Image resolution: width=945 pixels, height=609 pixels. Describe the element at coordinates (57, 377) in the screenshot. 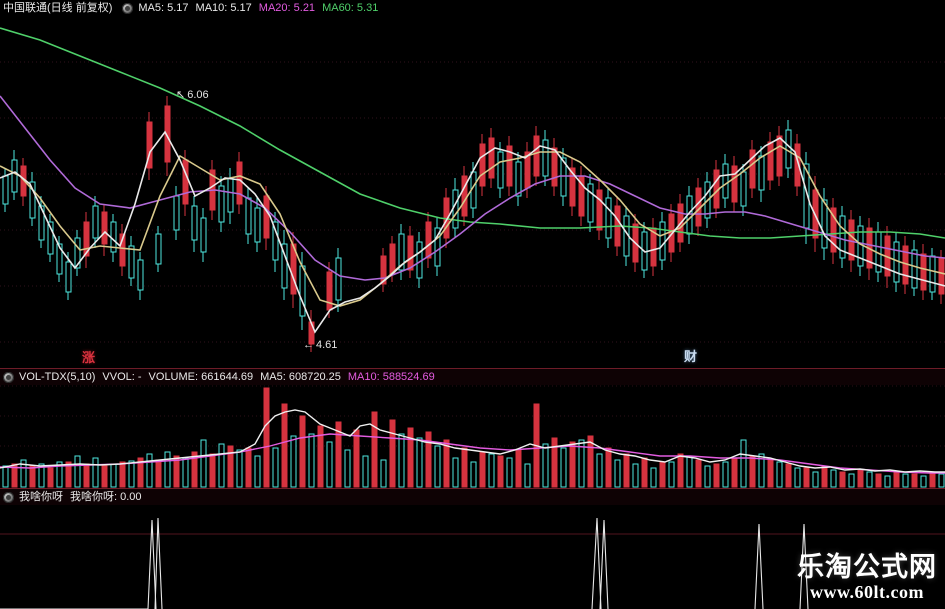

I see `volume-indicator-title: VOL-TDX(5,10)` at that location.